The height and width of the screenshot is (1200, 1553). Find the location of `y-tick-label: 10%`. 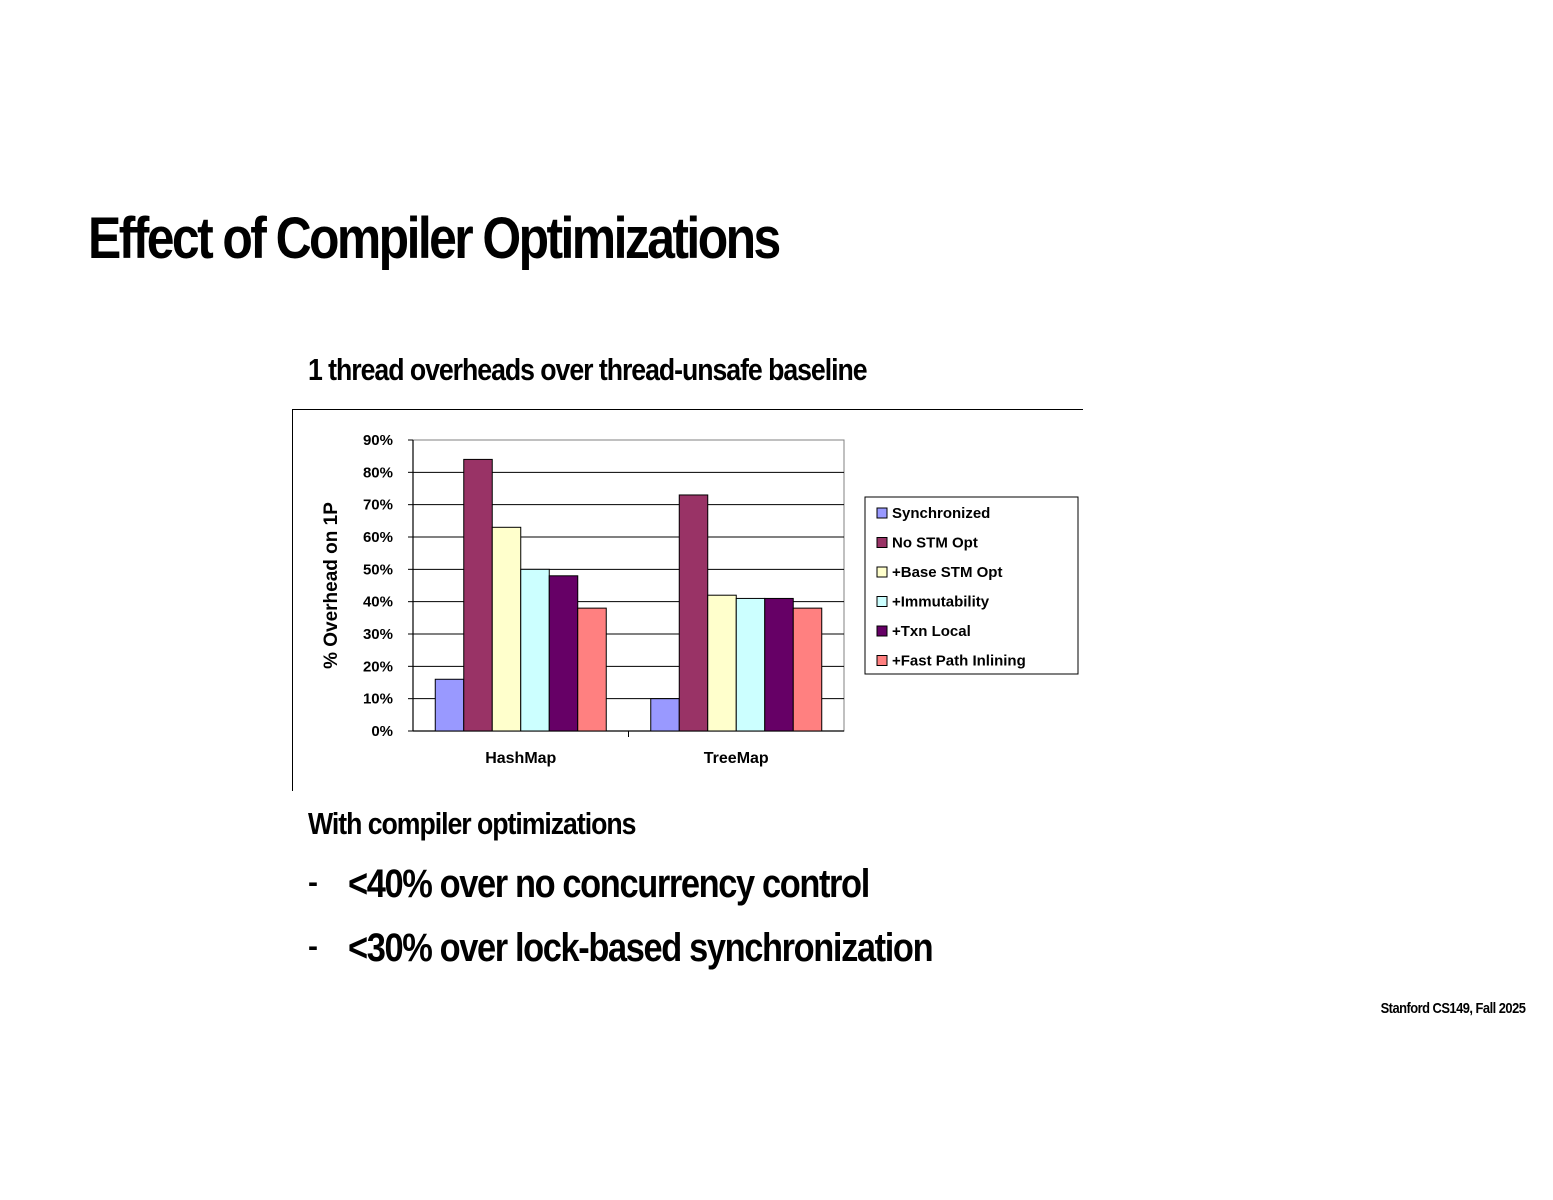

y-tick-label: 10% is located at coordinates (378, 699).